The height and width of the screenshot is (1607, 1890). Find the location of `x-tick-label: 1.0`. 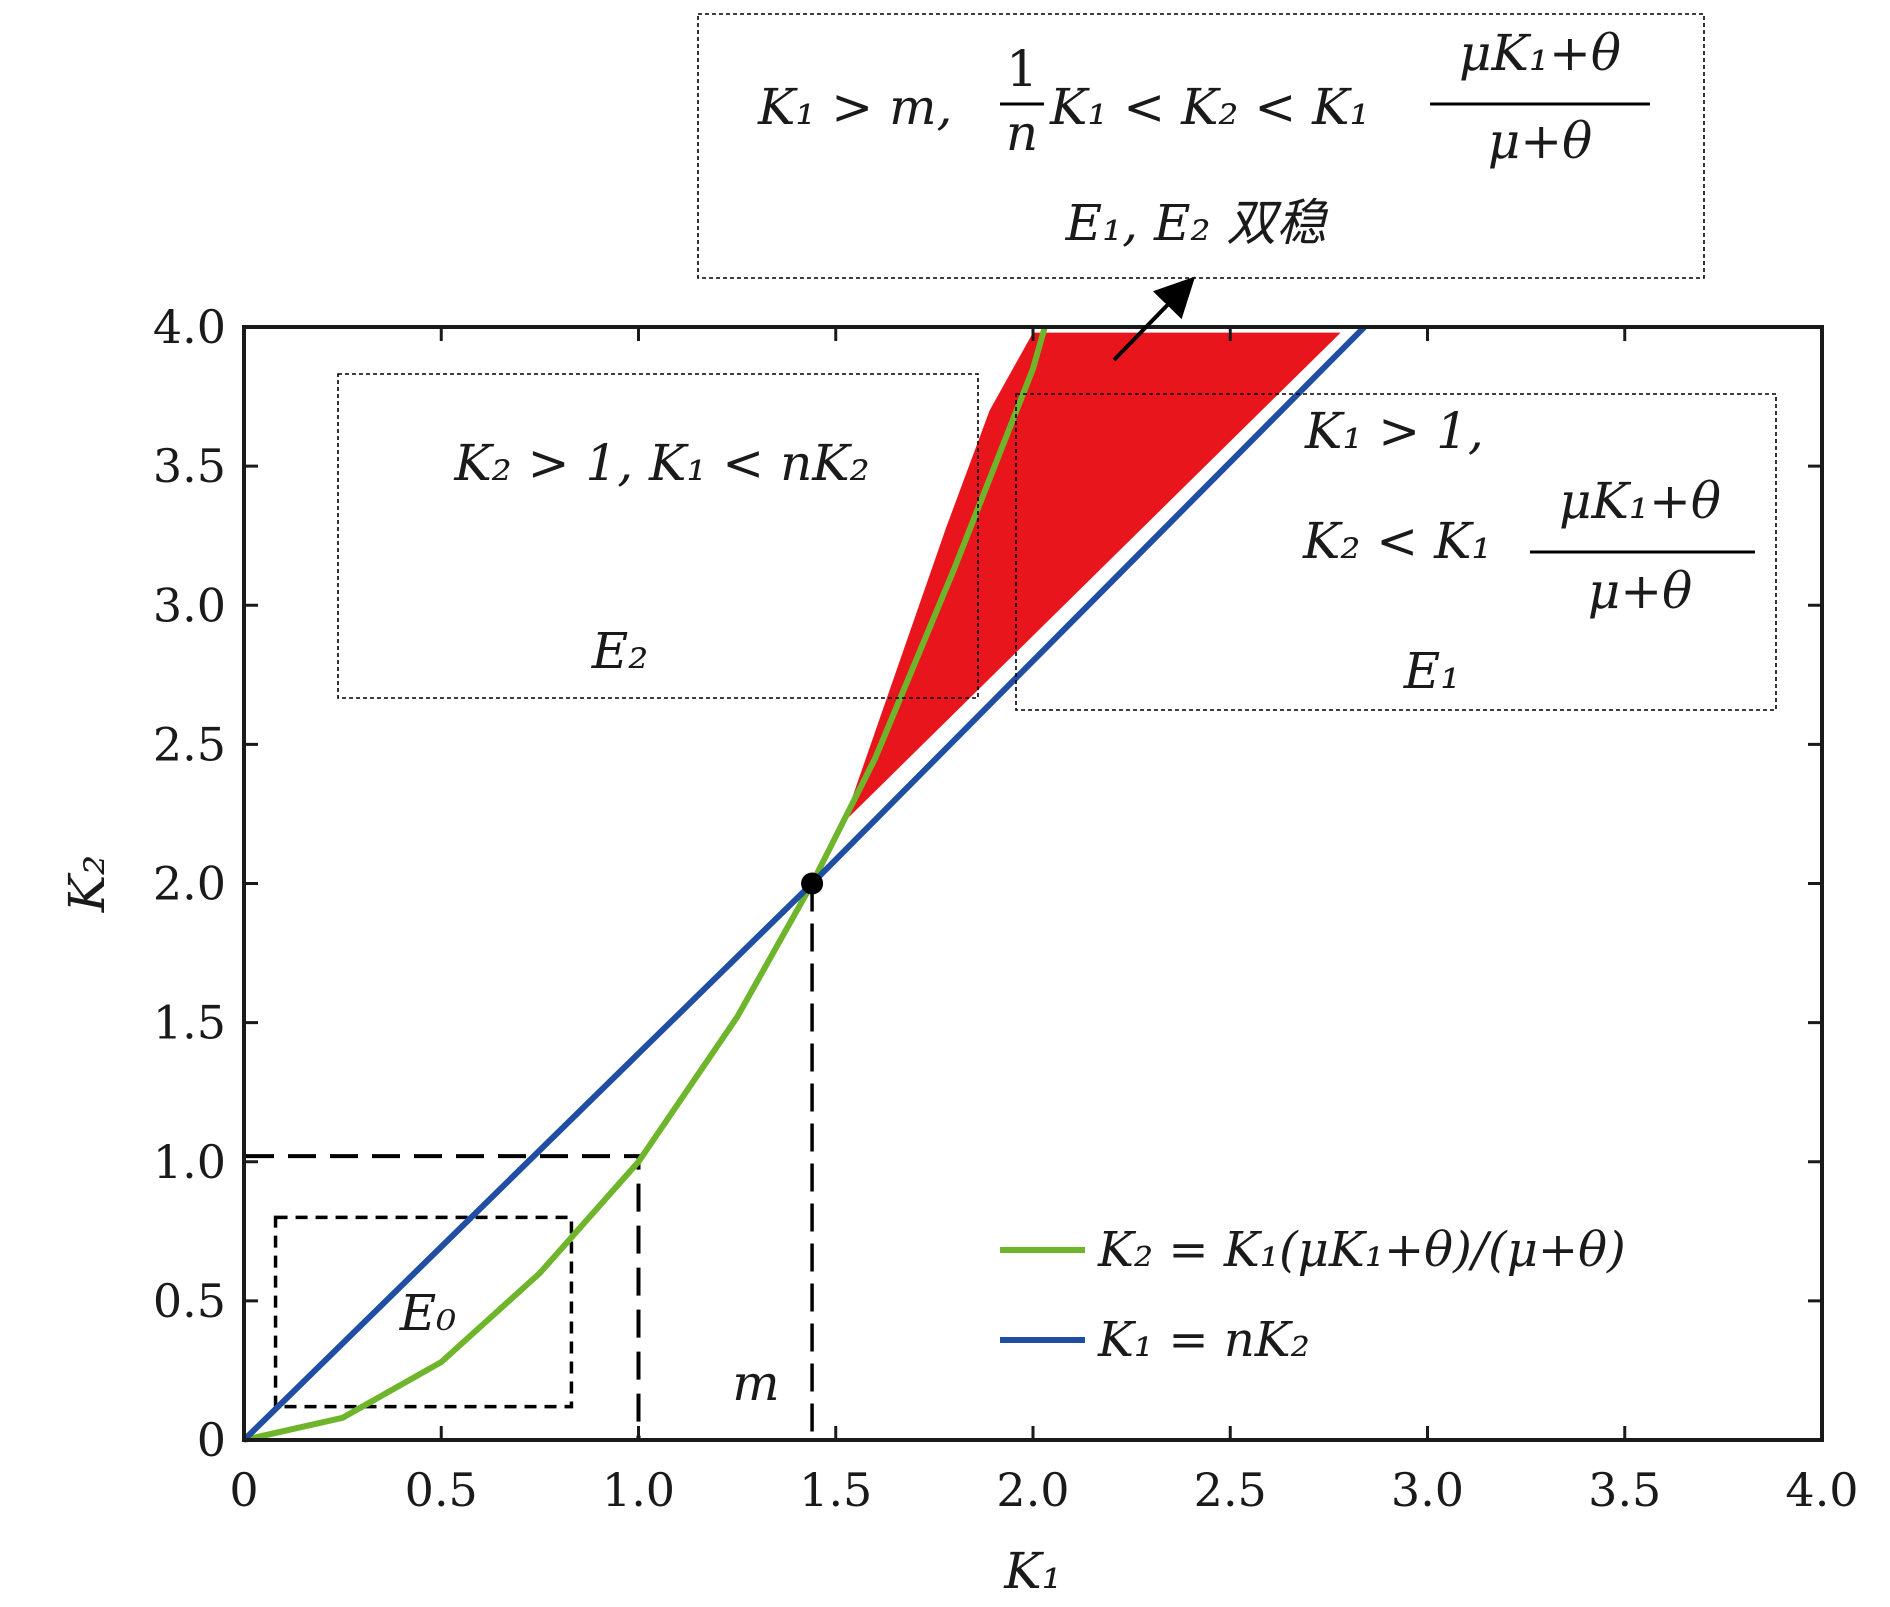

x-tick-label: 1.0 is located at coordinates (638, 1490).